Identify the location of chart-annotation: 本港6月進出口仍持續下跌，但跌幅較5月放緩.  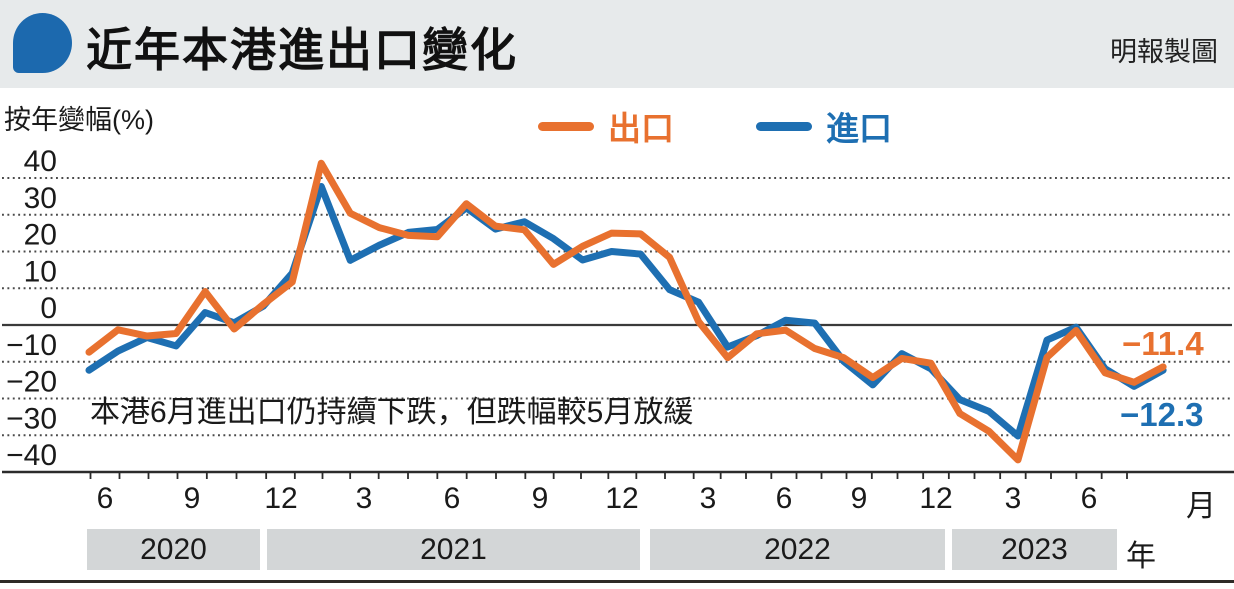
(392, 412).